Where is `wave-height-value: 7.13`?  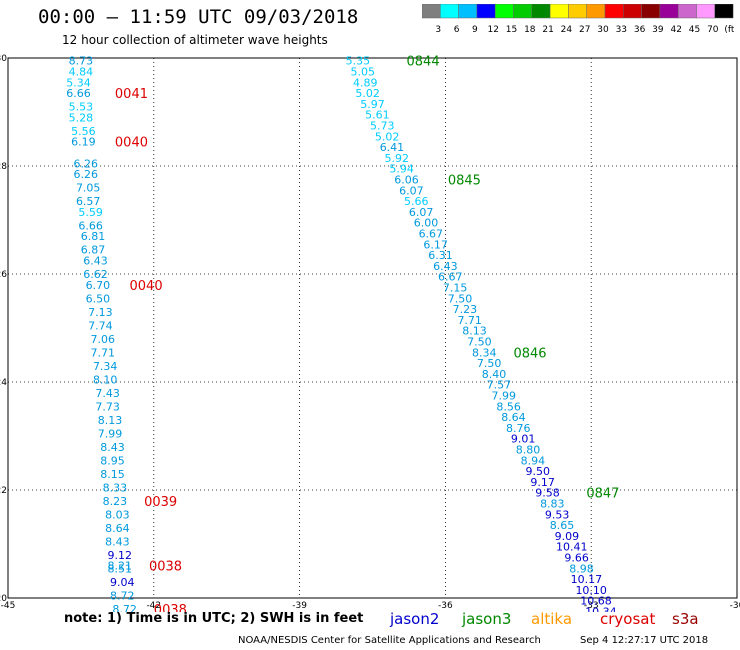
wave-height-value: 7.13 is located at coordinates (100, 312).